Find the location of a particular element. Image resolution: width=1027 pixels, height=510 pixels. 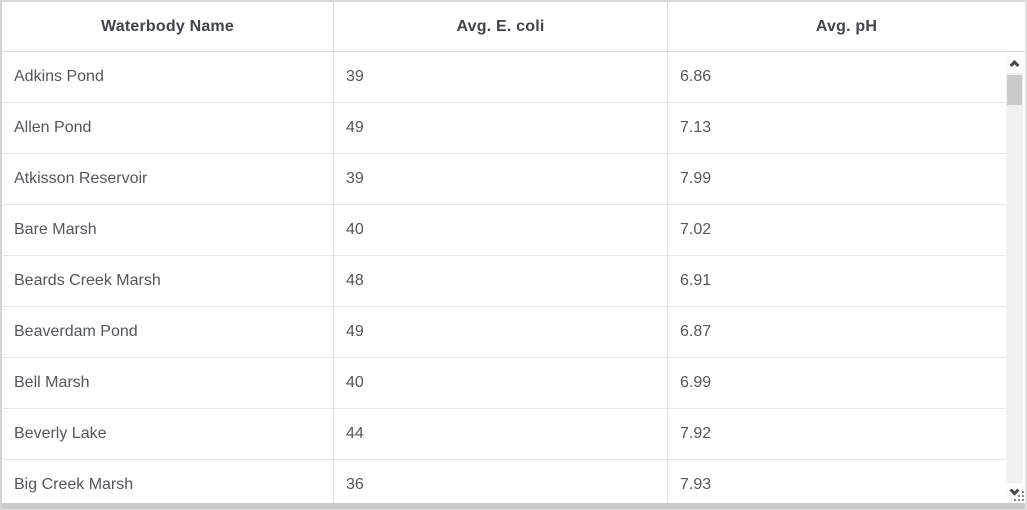

cell-waterbody-name: Allen Pond is located at coordinates (168, 128).